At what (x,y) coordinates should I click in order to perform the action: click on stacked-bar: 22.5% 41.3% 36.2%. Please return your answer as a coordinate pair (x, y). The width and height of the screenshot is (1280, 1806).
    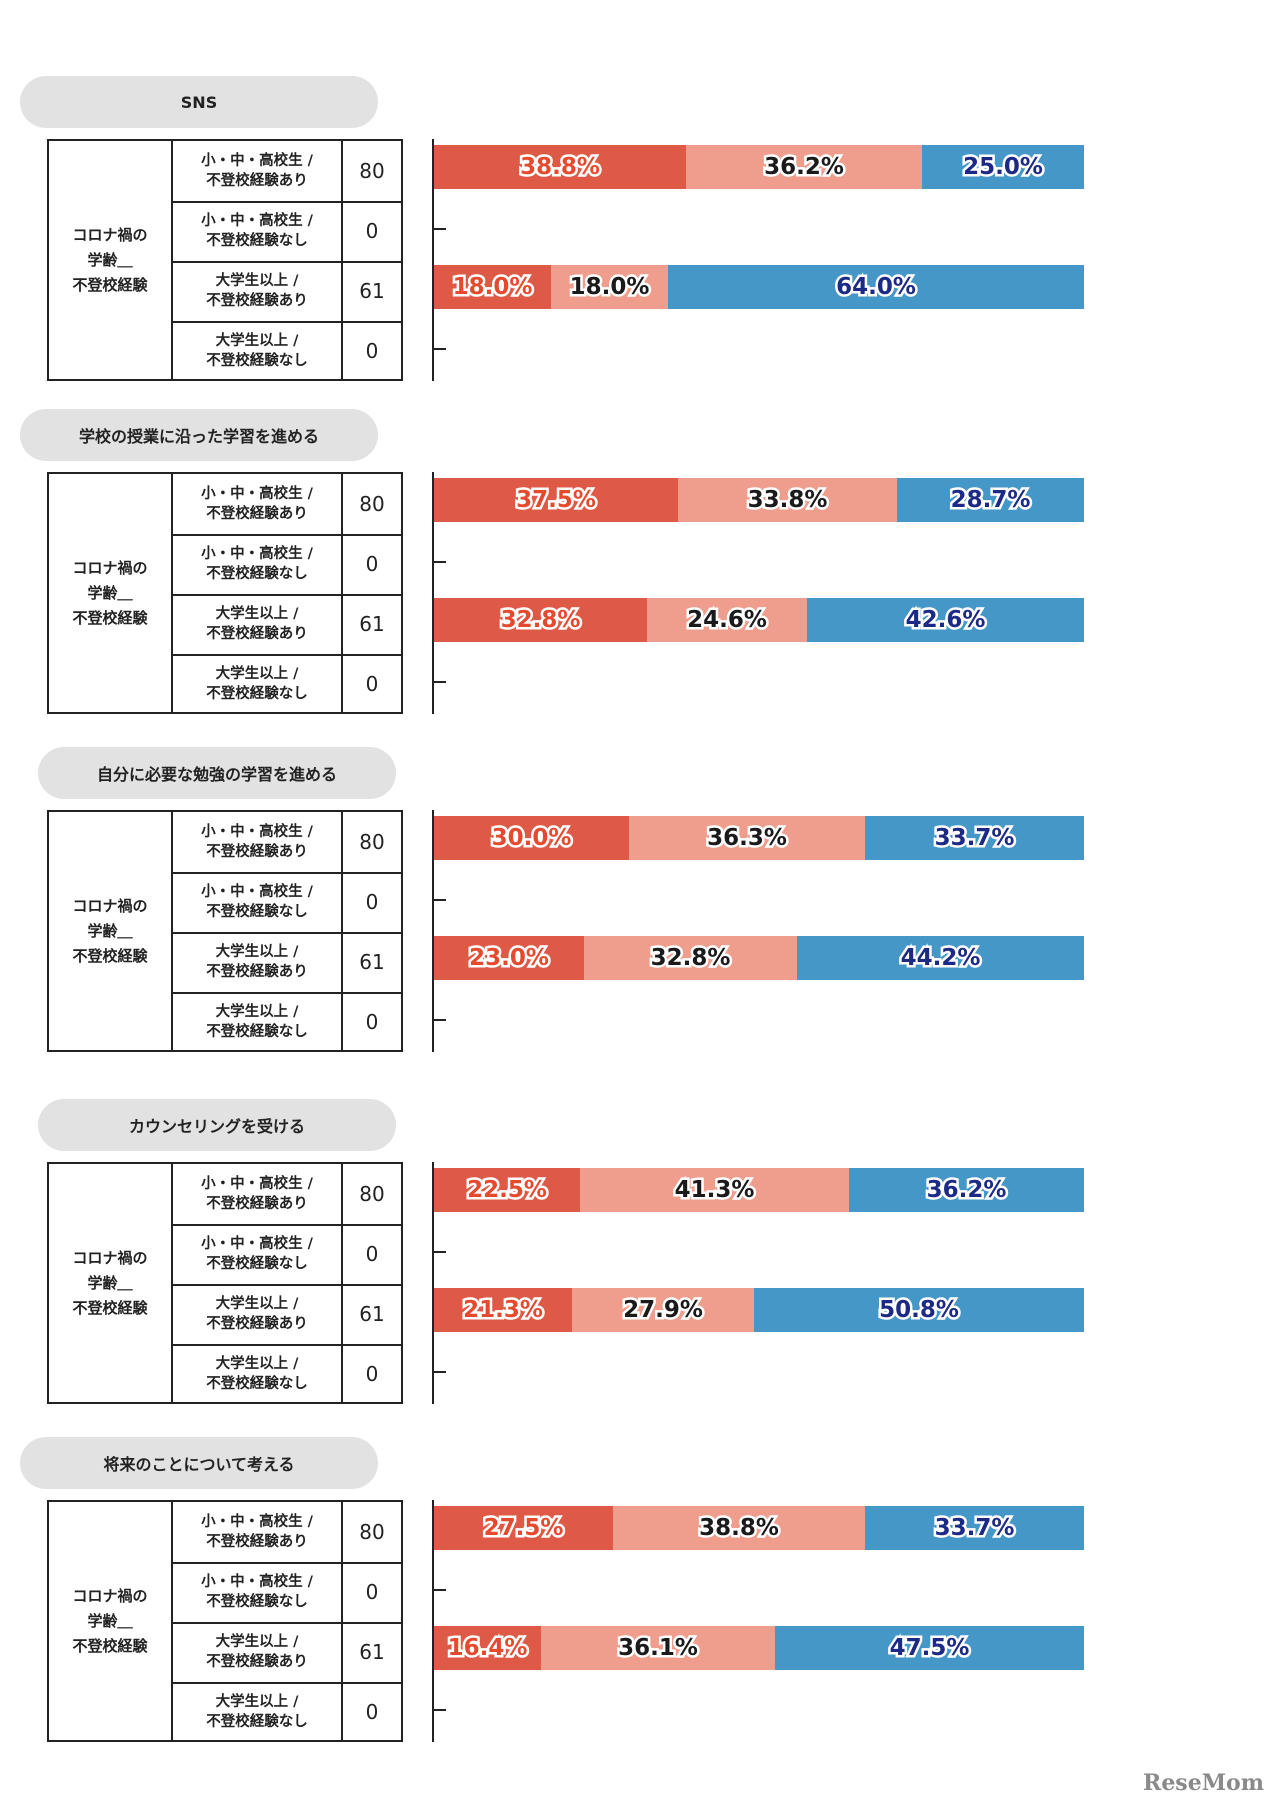
    Looking at the image, I should click on (759, 1190).